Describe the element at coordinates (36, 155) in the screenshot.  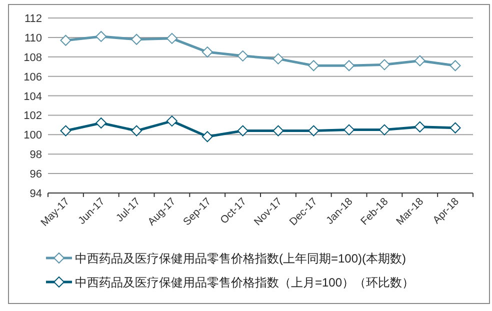
I see `y-tick-label: 98` at that location.